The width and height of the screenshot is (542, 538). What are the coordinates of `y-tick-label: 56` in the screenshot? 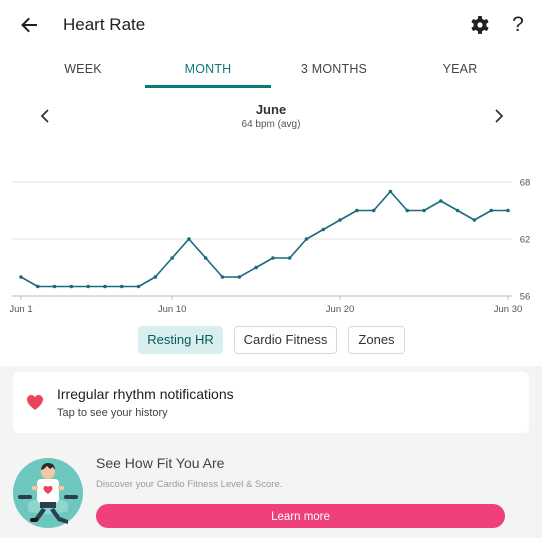 It's located at (525, 297).